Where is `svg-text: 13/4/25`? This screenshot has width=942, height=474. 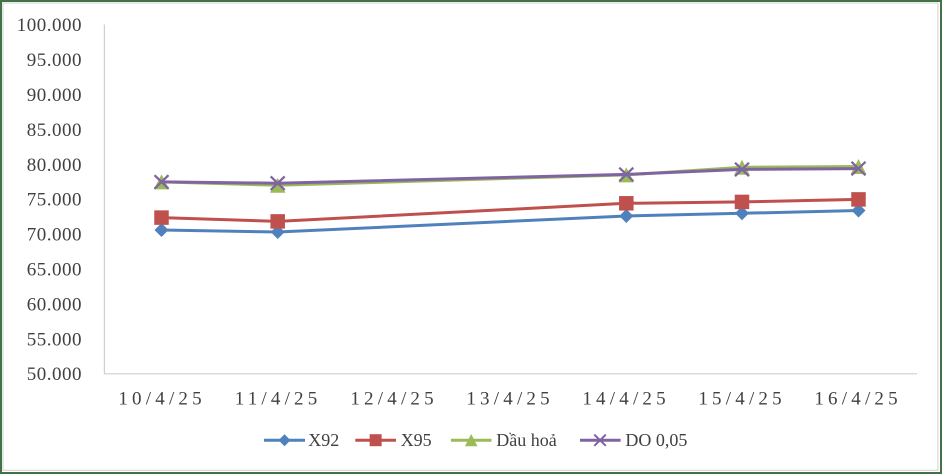
svg-text: 13/4/25 is located at coordinates (509, 399).